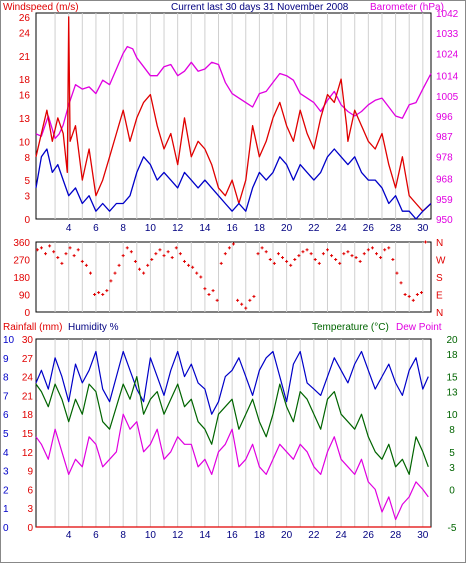 The width and height of the screenshot is (466, 563). I want to click on rainfall-tick-label: 0, so click(6, 528).